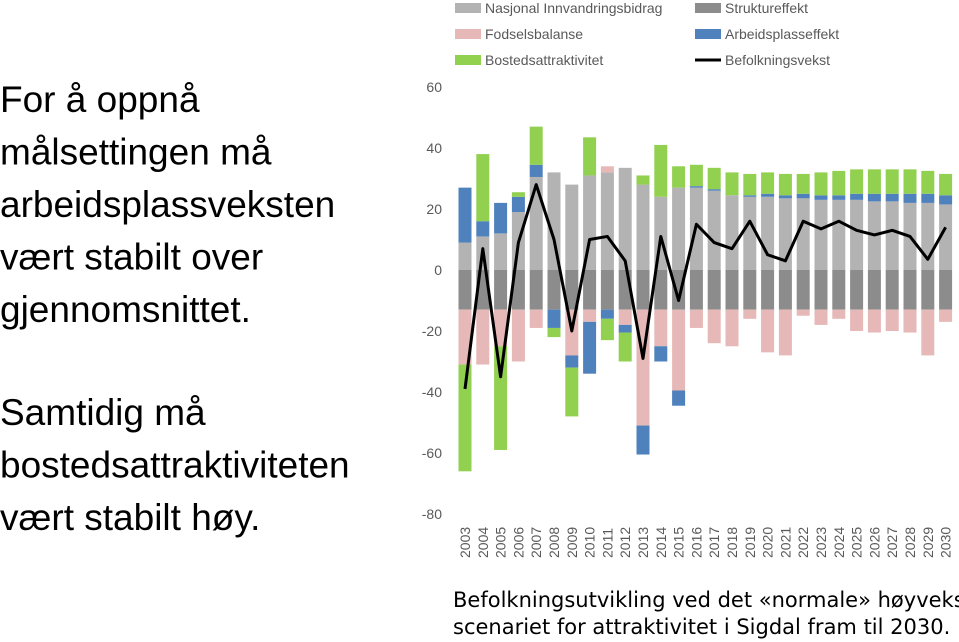 The width and height of the screenshot is (959, 642). I want to click on legend-label: Nasjonal Innvandringsbidrag, so click(573, 8).